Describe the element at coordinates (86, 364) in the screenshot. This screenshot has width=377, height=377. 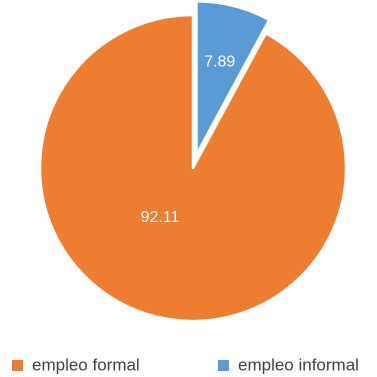
I see `legend-label-empleo-formal: empleo formal` at that location.